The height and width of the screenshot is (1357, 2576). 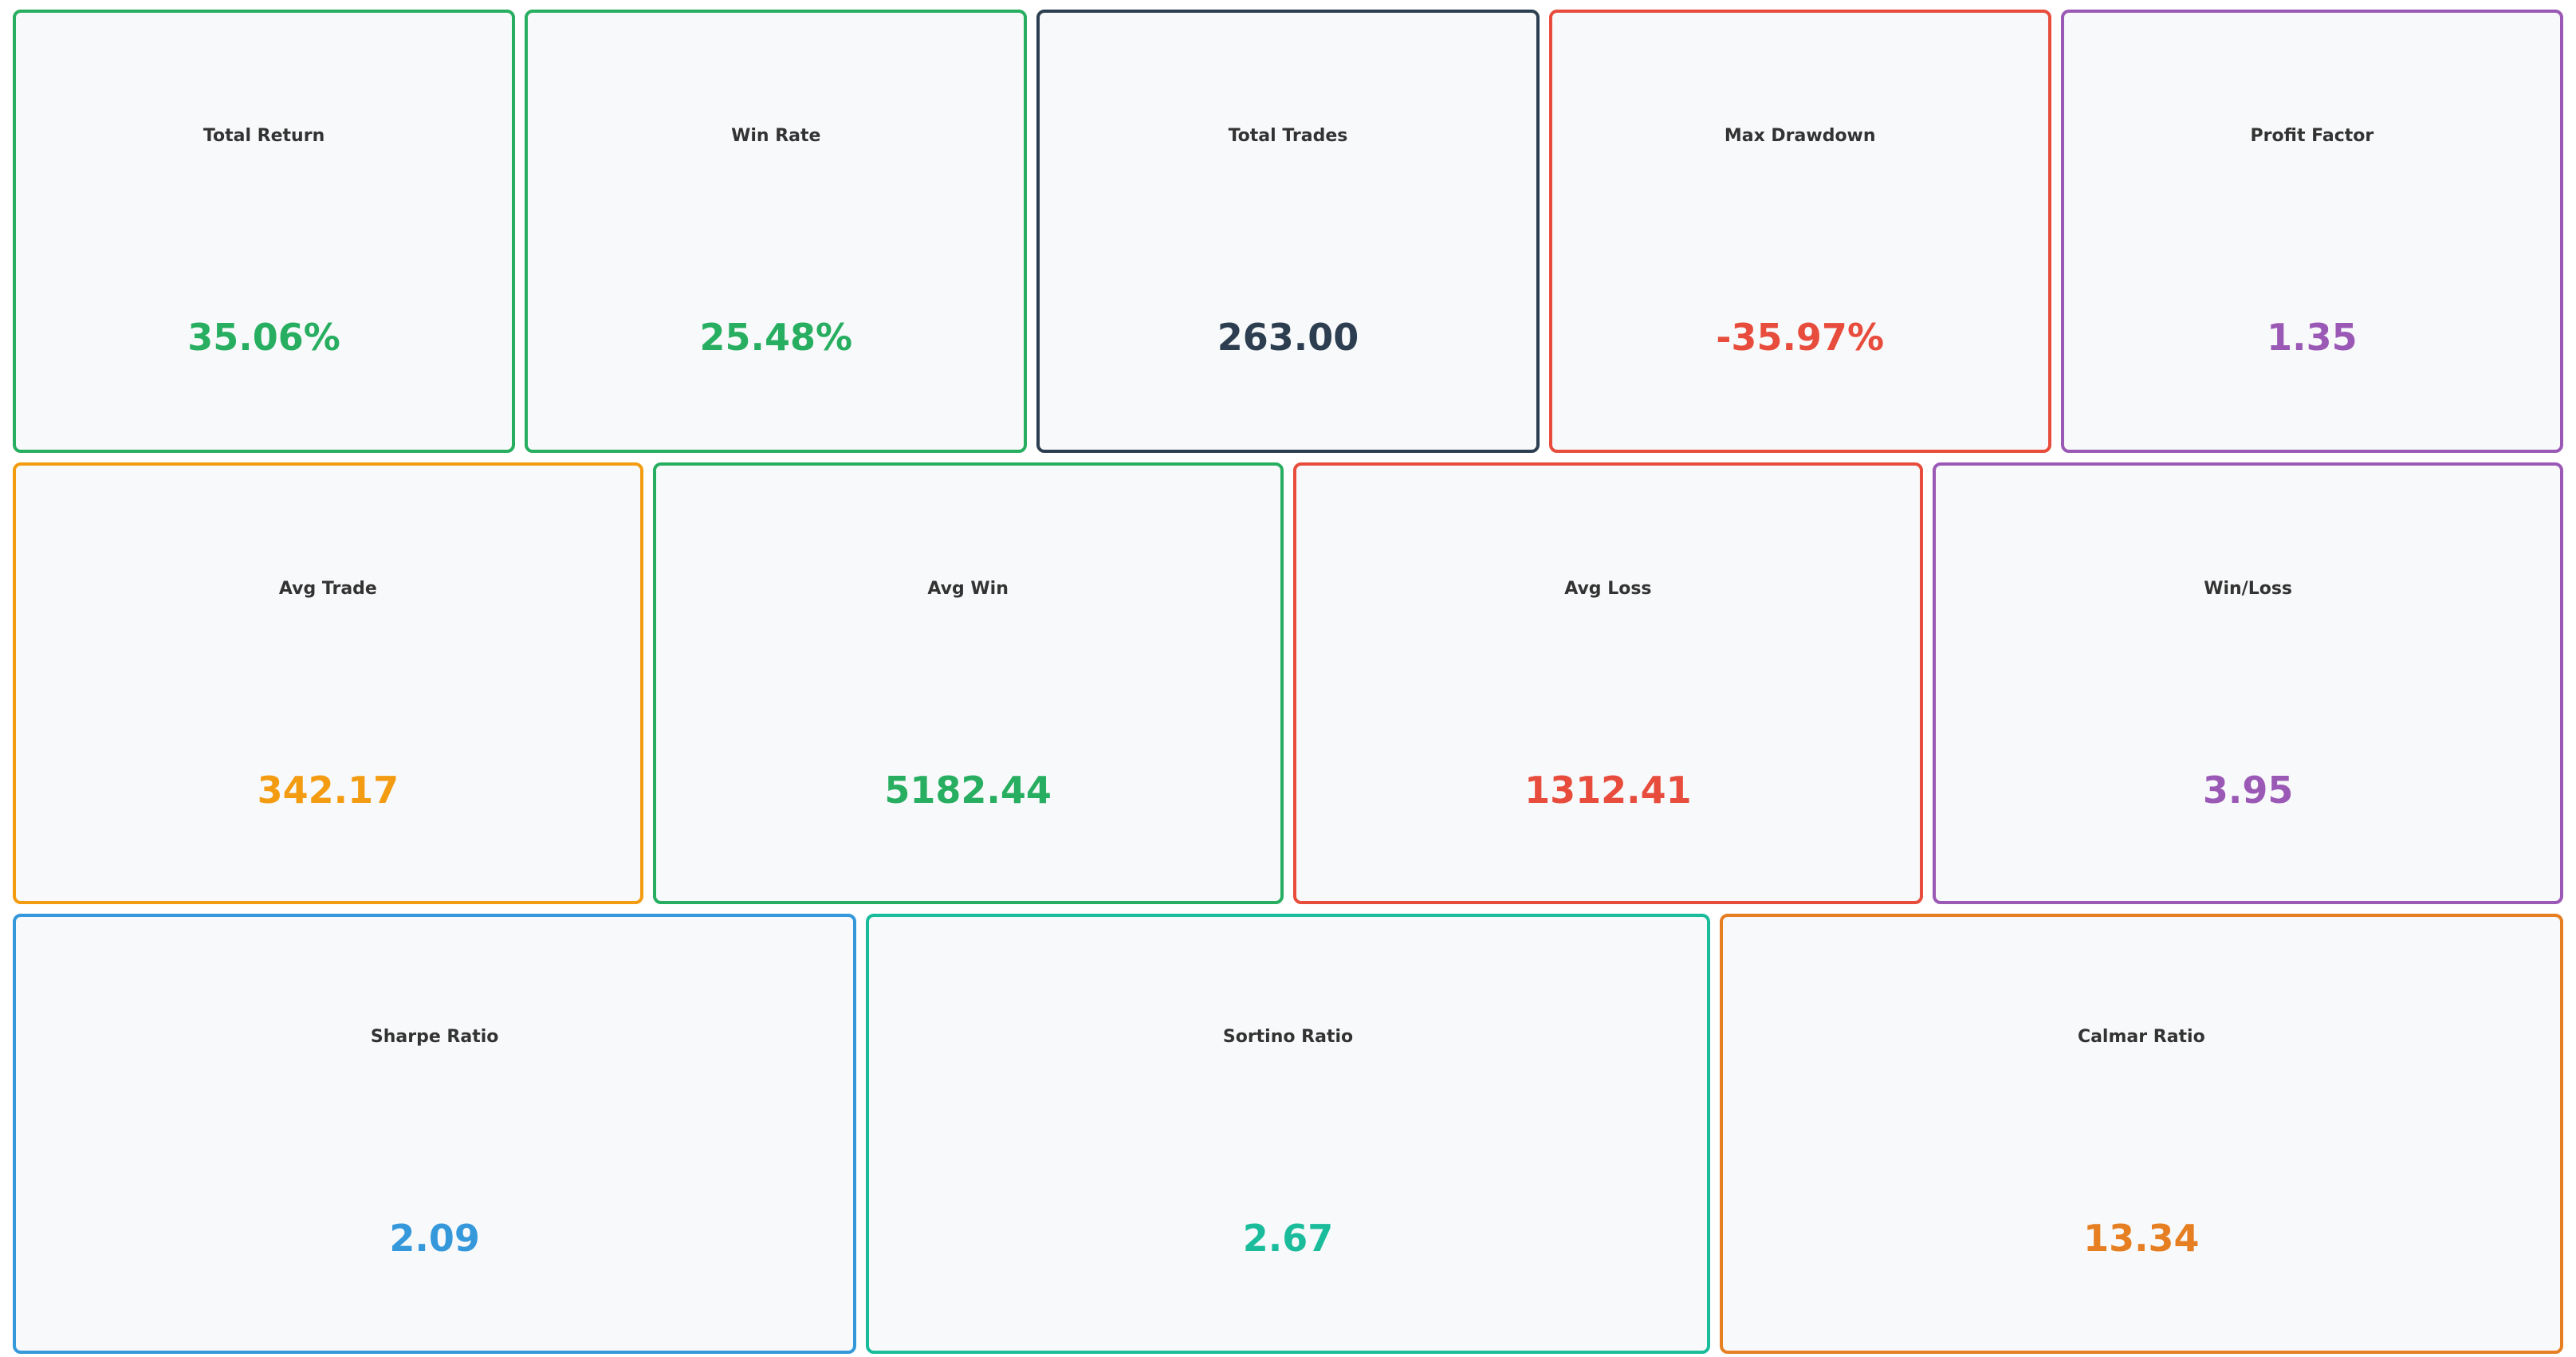 I want to click on metric-value: 1.35, so click(x=2312, y=337).